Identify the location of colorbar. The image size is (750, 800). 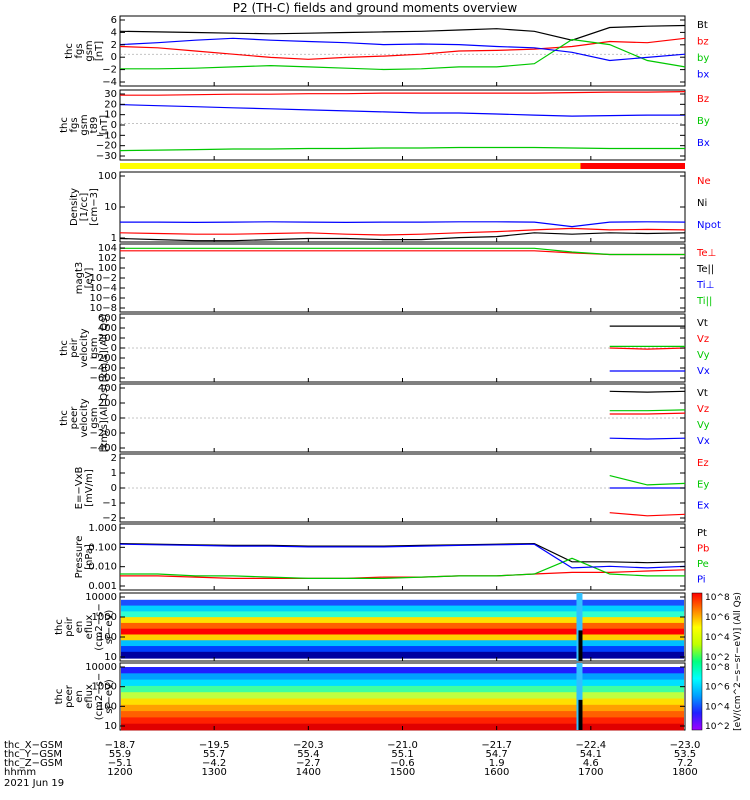
(697, 661).